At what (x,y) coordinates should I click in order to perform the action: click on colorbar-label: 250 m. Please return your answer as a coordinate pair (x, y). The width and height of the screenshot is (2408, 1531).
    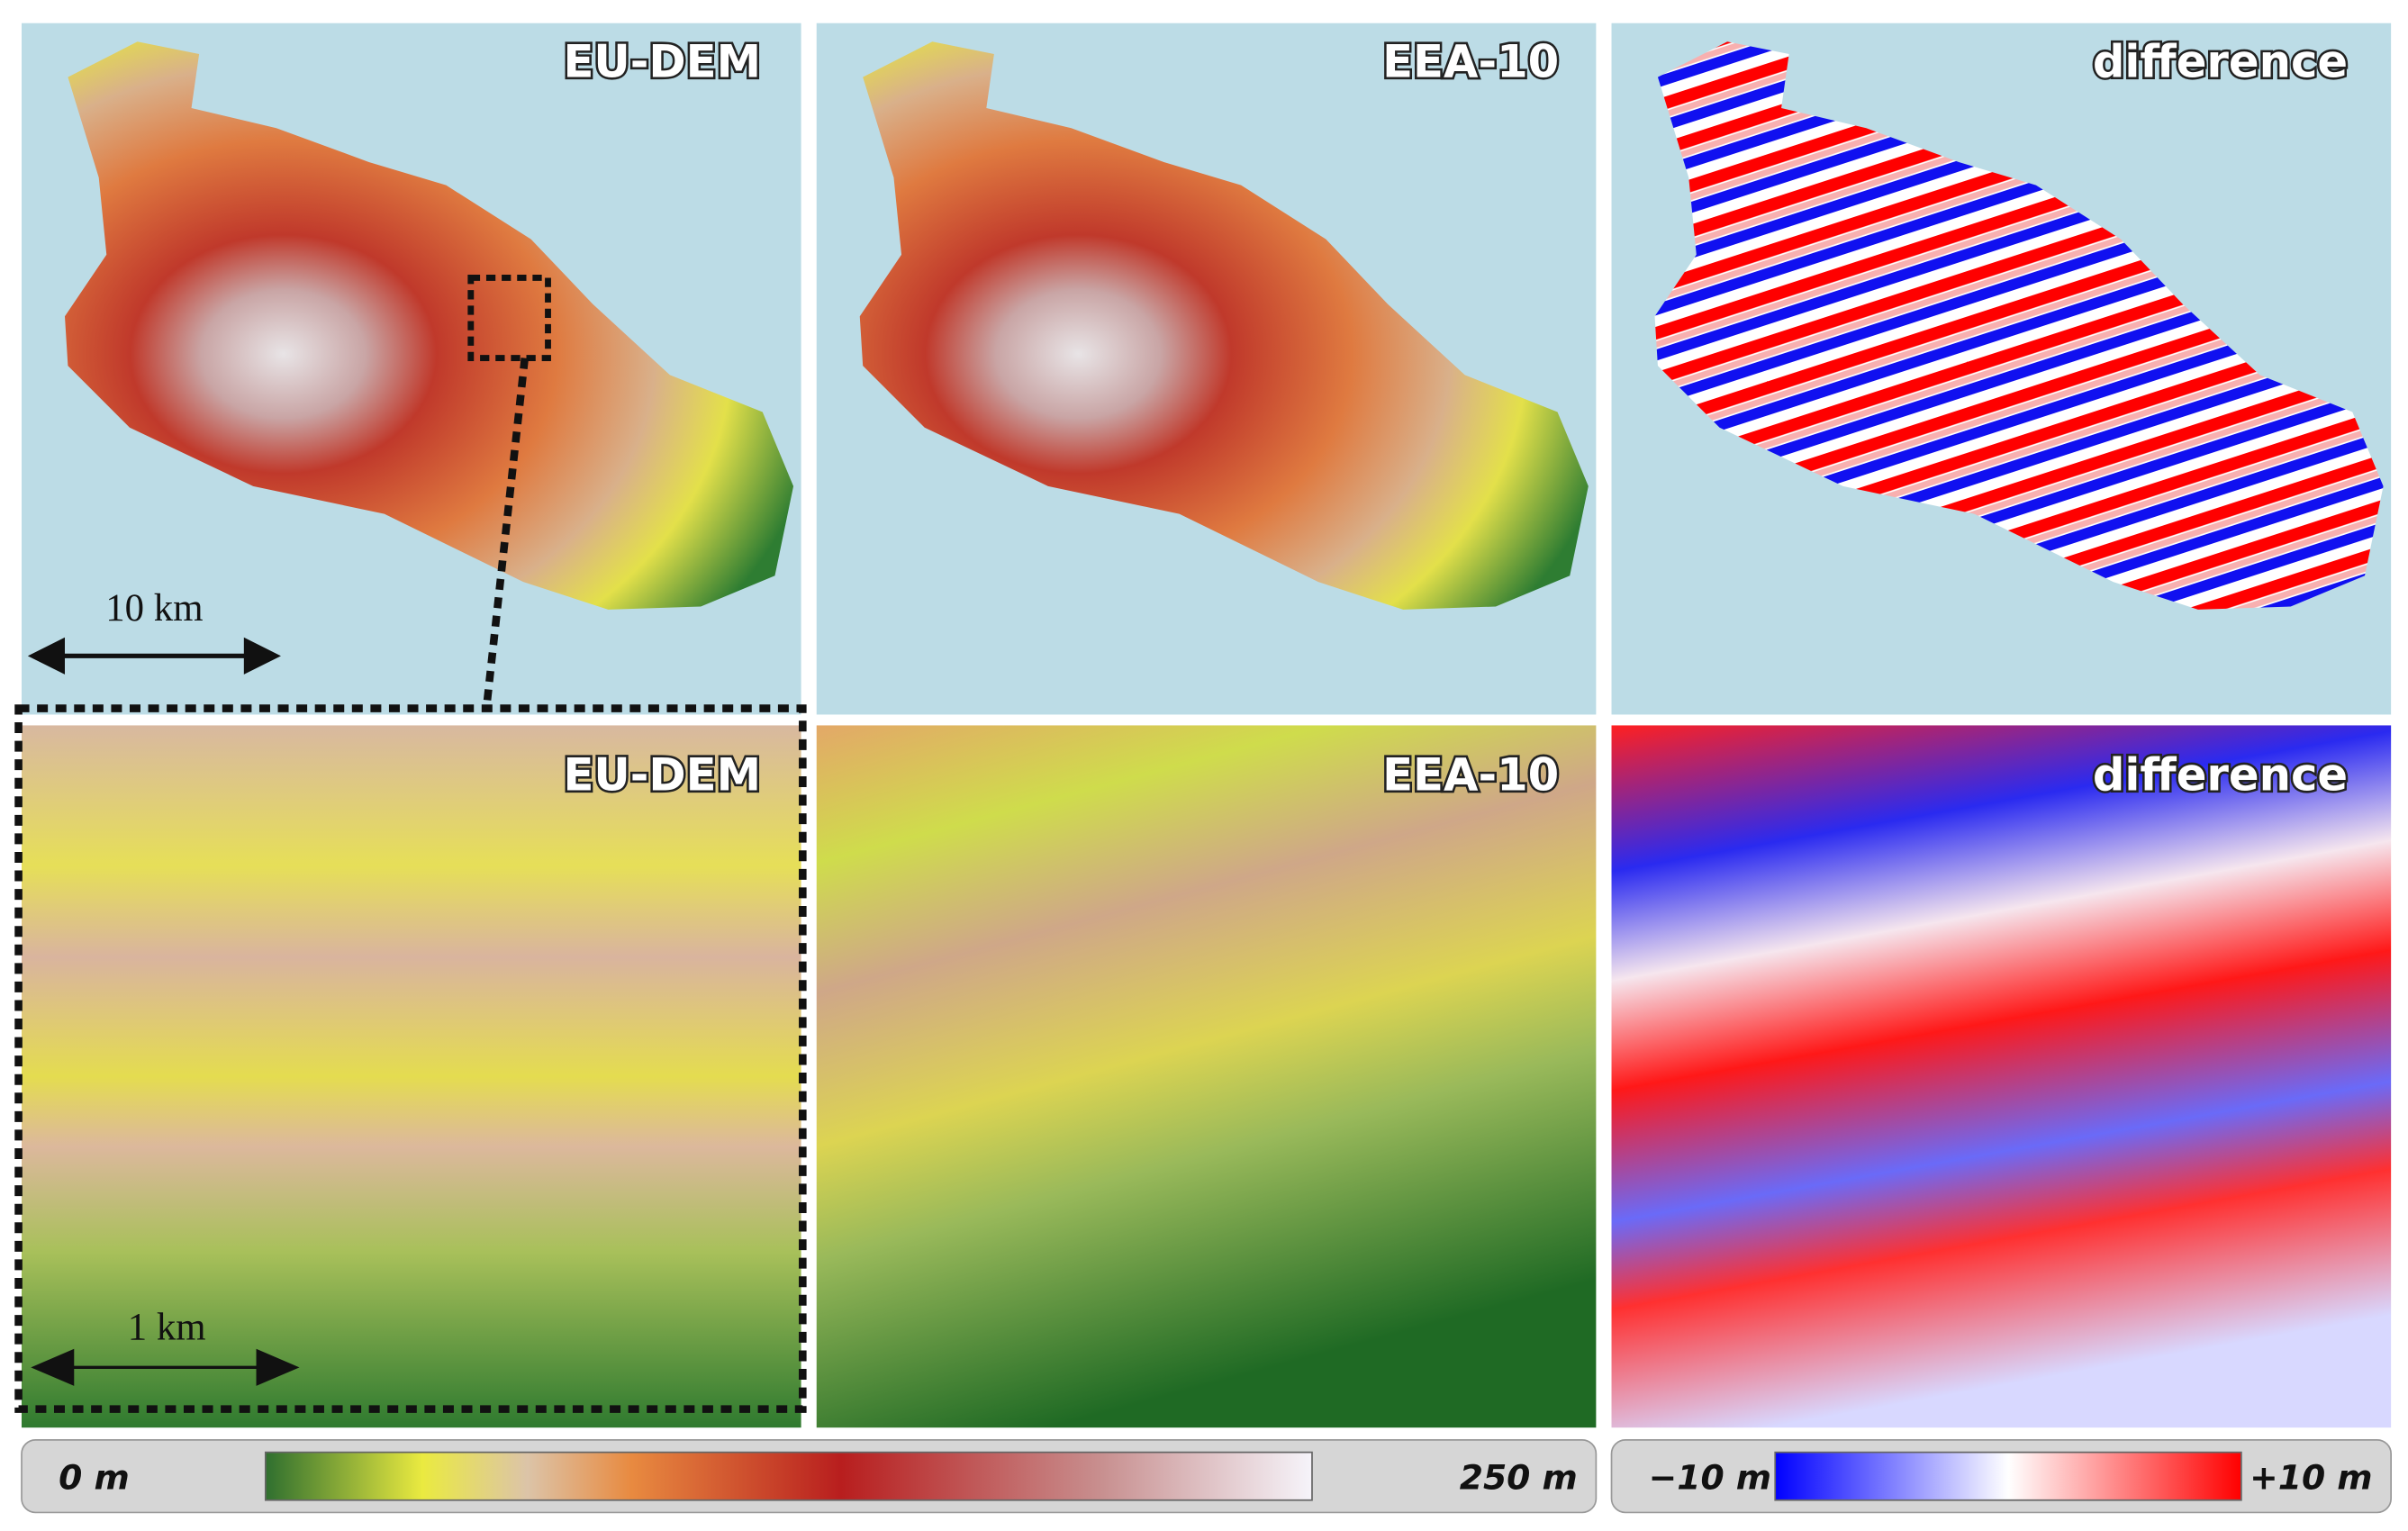
    Looking at the image, I should click on (1519, 1478).